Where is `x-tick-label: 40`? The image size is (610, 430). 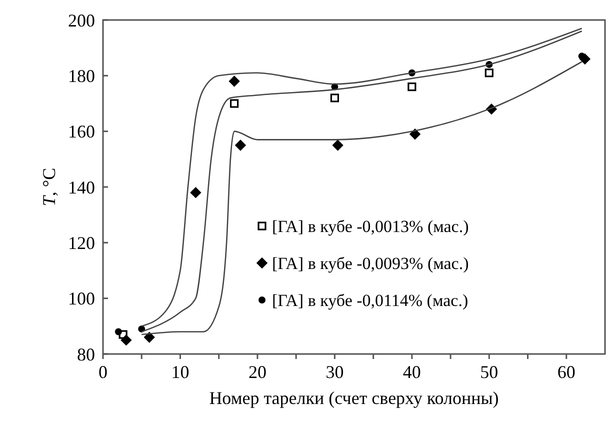 x-tick-label: 40 is located at coordinates (411, 372).